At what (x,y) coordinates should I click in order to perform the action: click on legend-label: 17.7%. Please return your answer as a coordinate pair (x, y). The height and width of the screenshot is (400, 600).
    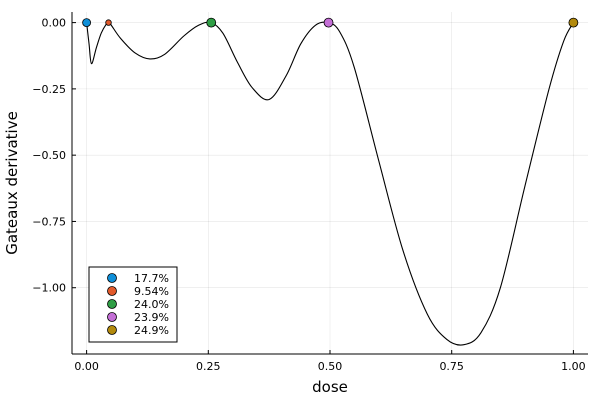
    Looking at the image, I should click on (151, 278).